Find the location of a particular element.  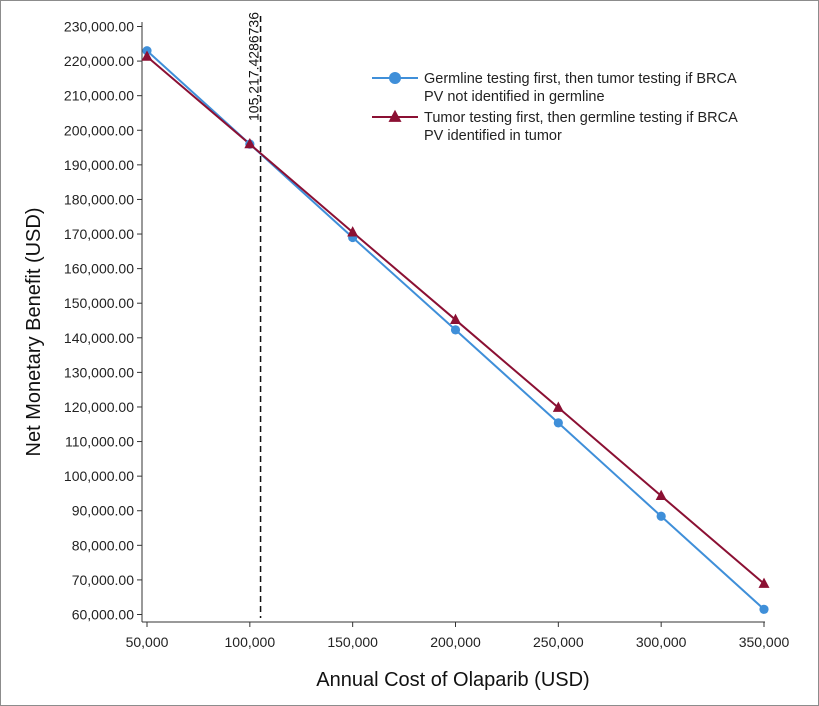

y-tick-label: 220,000.00 is located at coordinates (99, 61).